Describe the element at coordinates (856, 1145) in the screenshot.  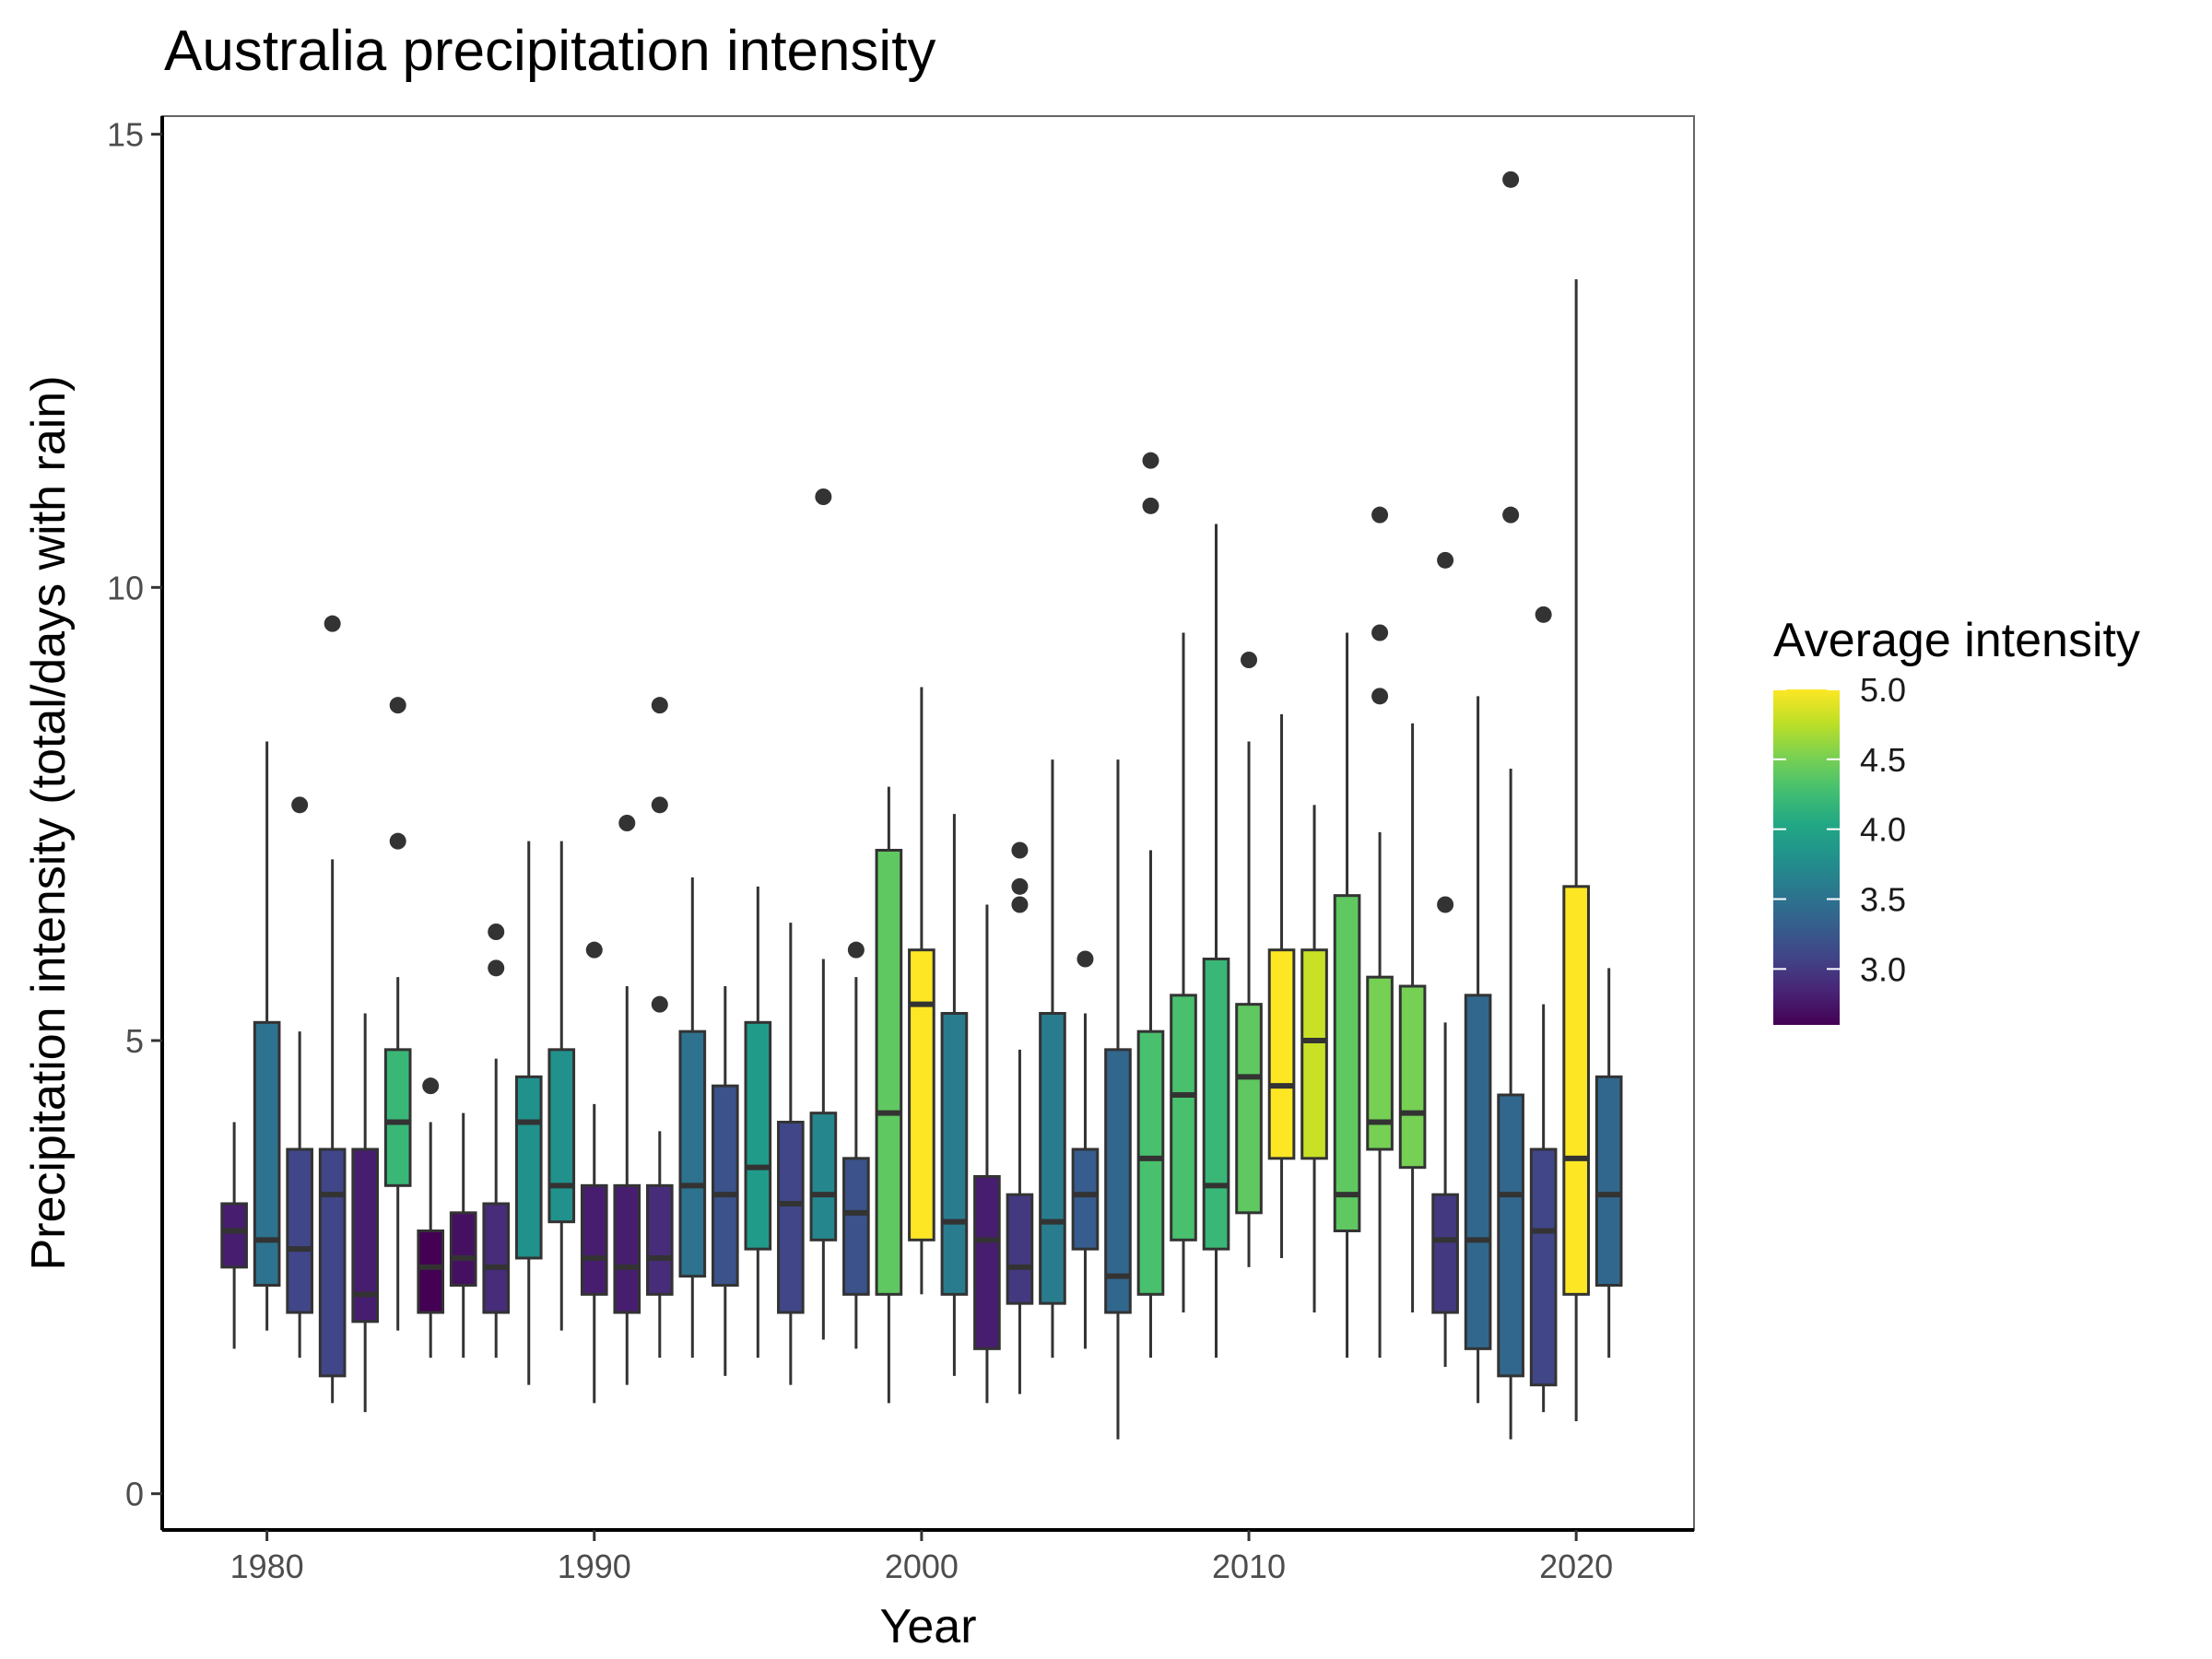
I see `box-1998` at that location.